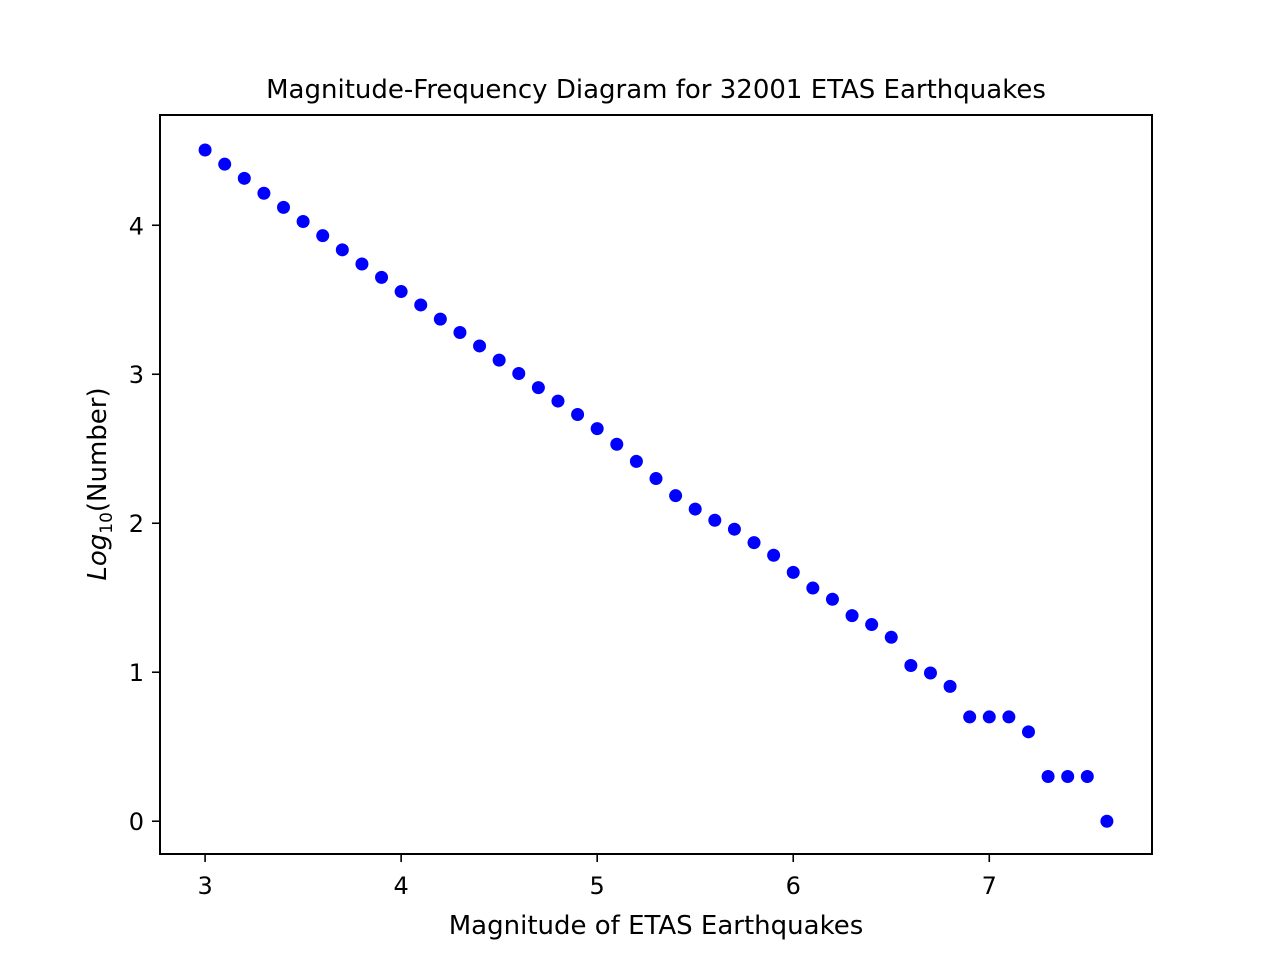 The width and height of the screenshot is (1280, 960). What do you see at coordinates (400, 886) in the screenshot?
I see `x-tick-label: 4` at bounding box center [400, 886].